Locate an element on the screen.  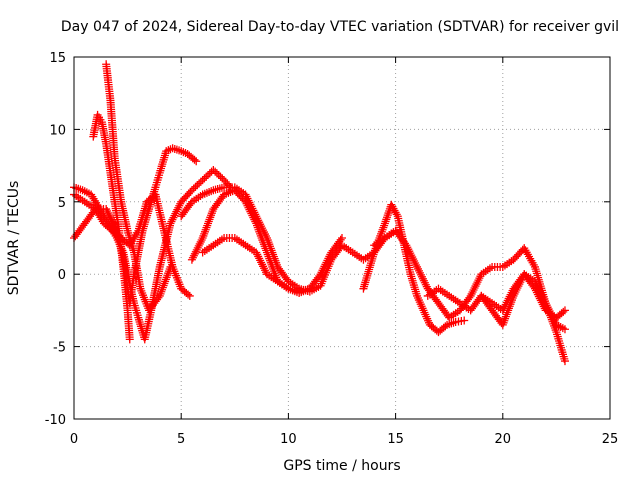
x-tick-label: 0 is located at coordinates (74, 439).